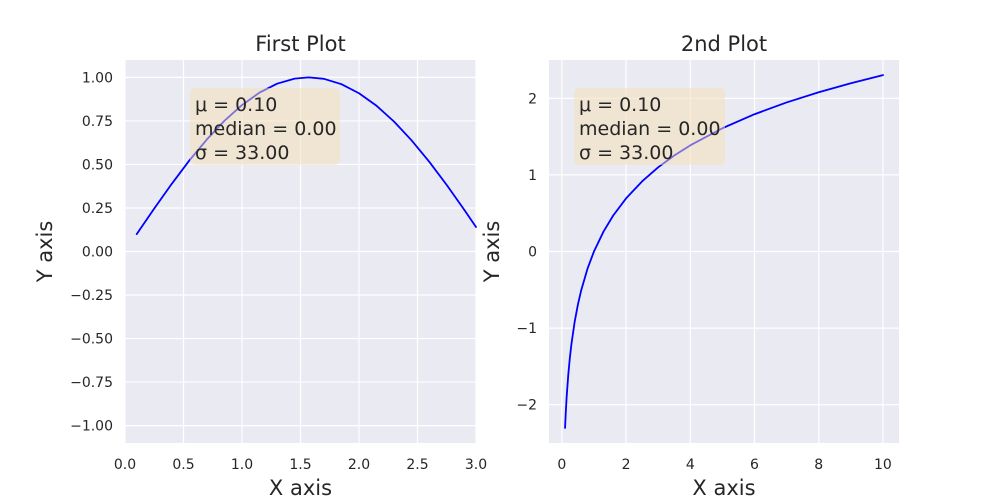  Describe the element at coordinates (300, 465) in the screenshot. I see `x-tick-label: 1.5` at that location.